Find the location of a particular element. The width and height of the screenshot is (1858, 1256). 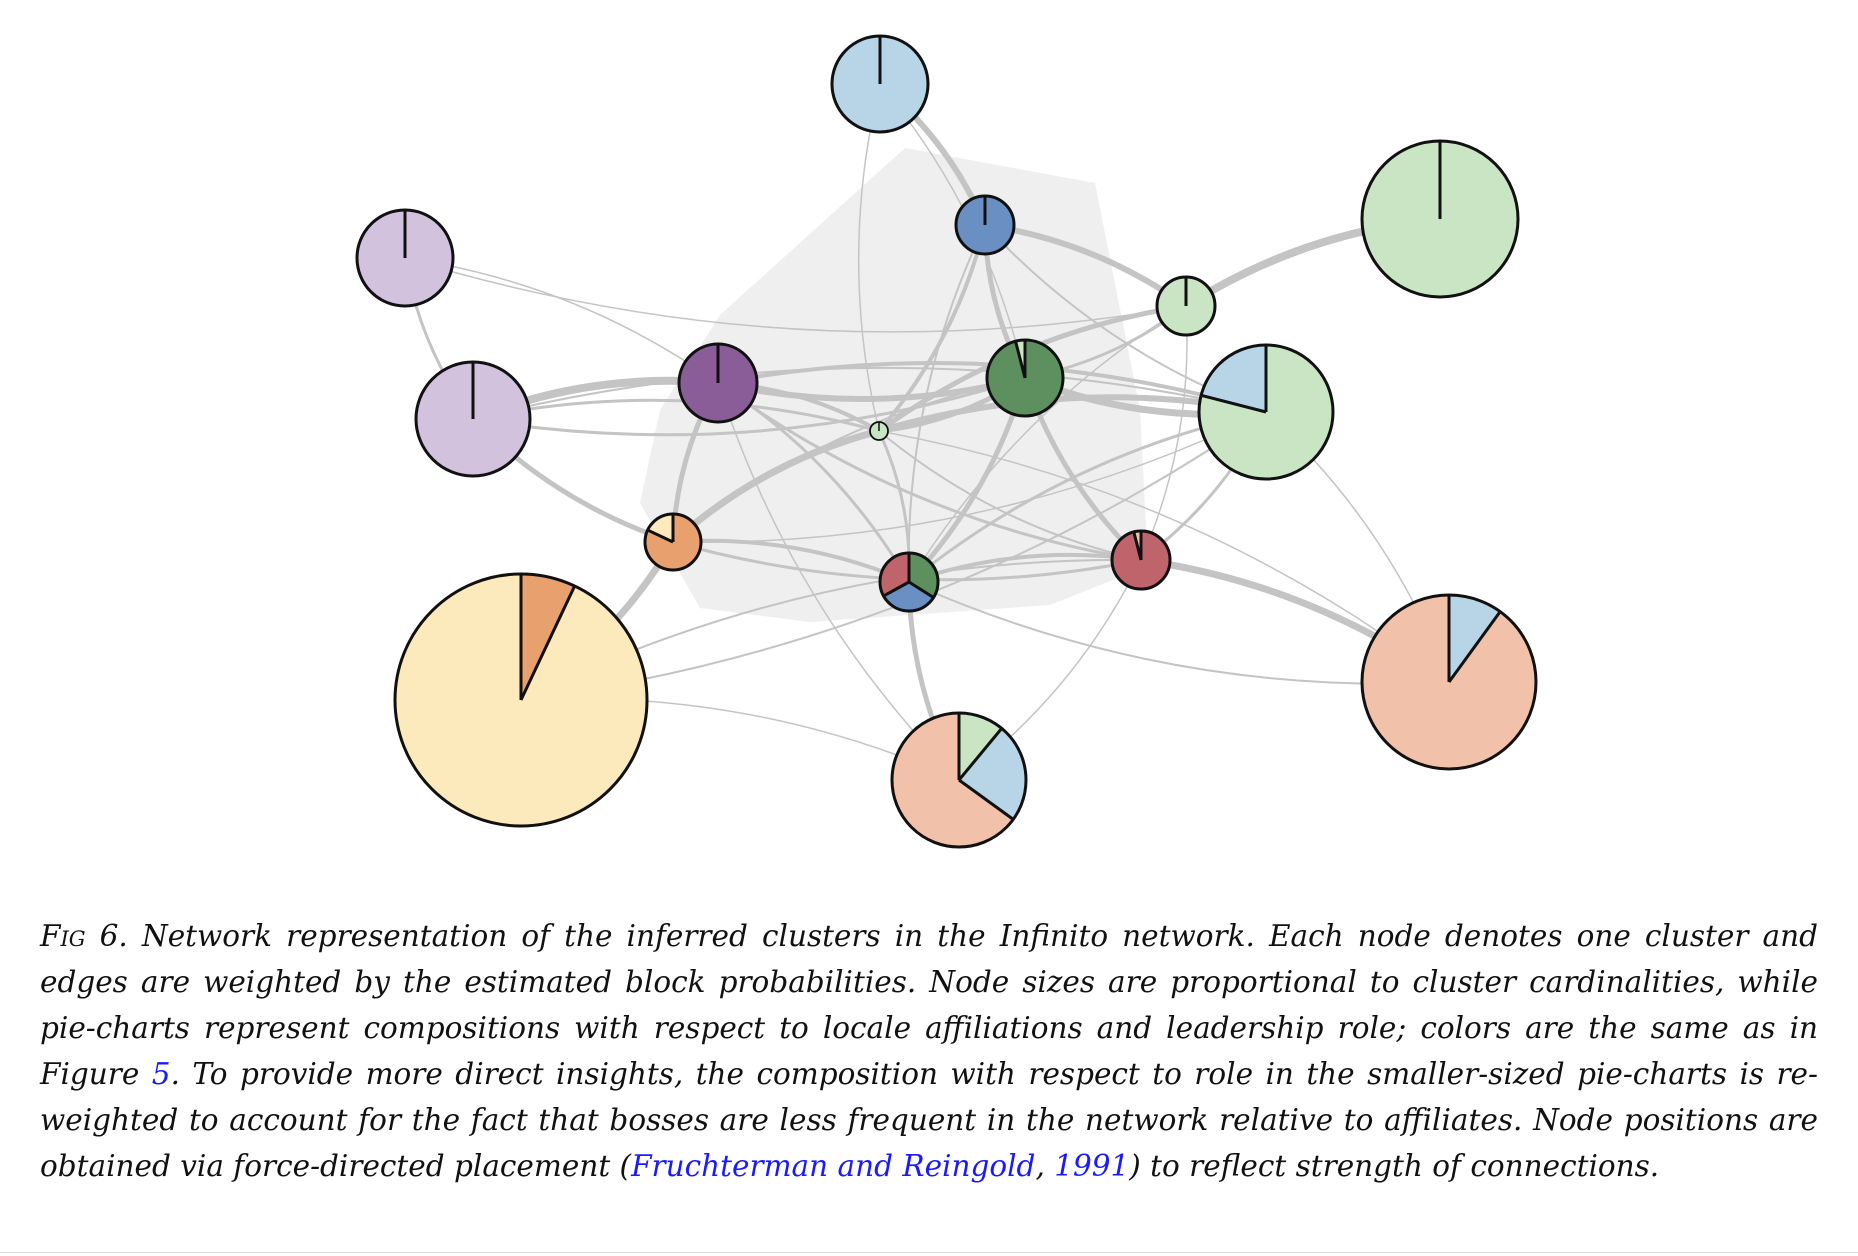

figure-reference-link: 5 is located at coordinates (161, 1074).